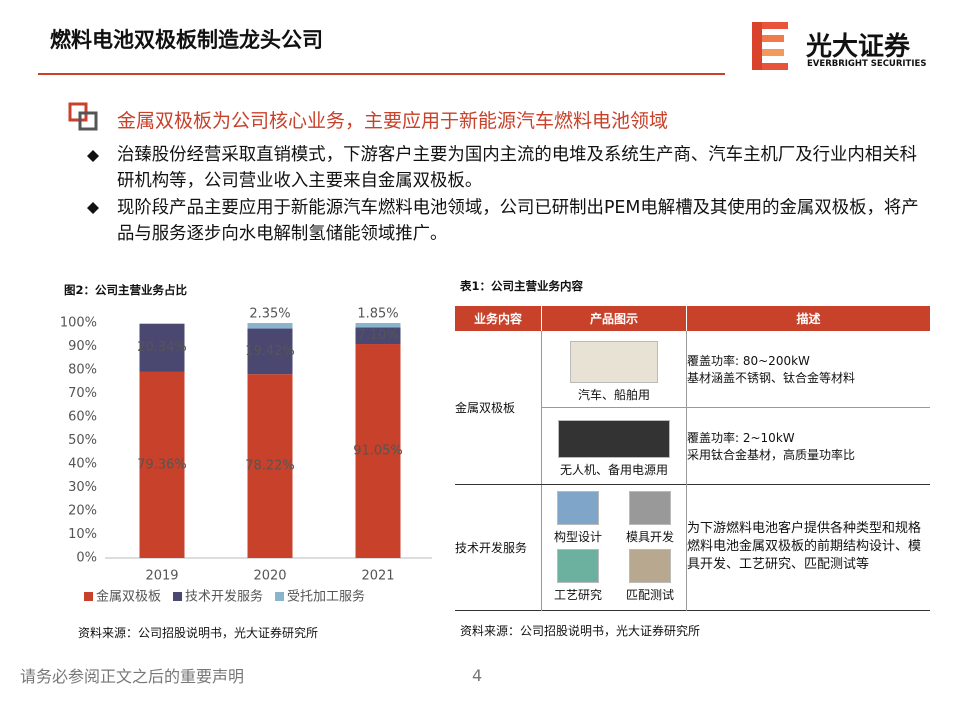  Describe the element at coordinates (867, 64) in the screenshot. I see `logo-english: EVERBRIGHT SECURITIES` at that location.